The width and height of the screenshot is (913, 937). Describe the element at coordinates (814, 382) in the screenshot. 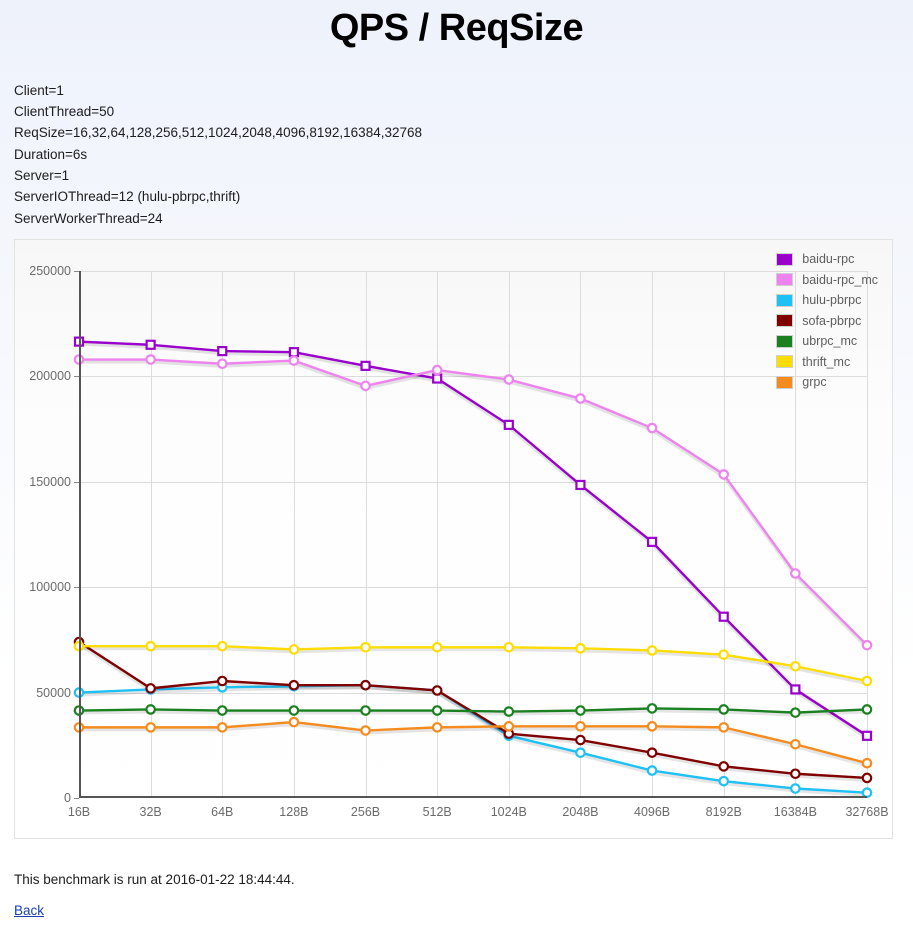

I see `legend-label: grpc` at that location.